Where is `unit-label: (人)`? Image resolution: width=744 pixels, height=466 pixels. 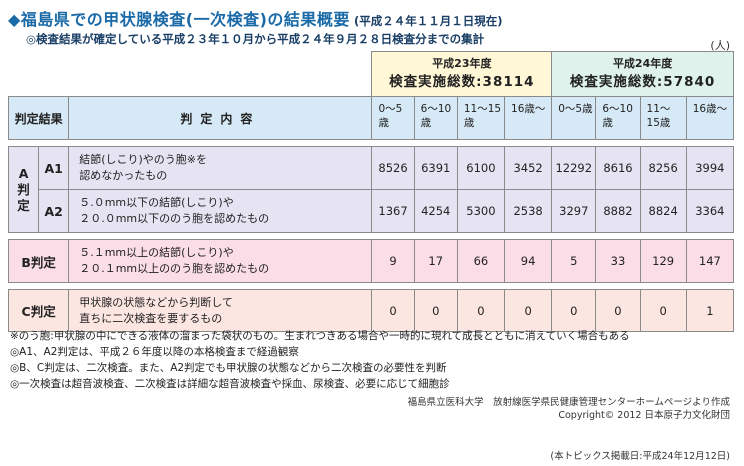 unit-label: (人) is located at coordinates (720, 45).